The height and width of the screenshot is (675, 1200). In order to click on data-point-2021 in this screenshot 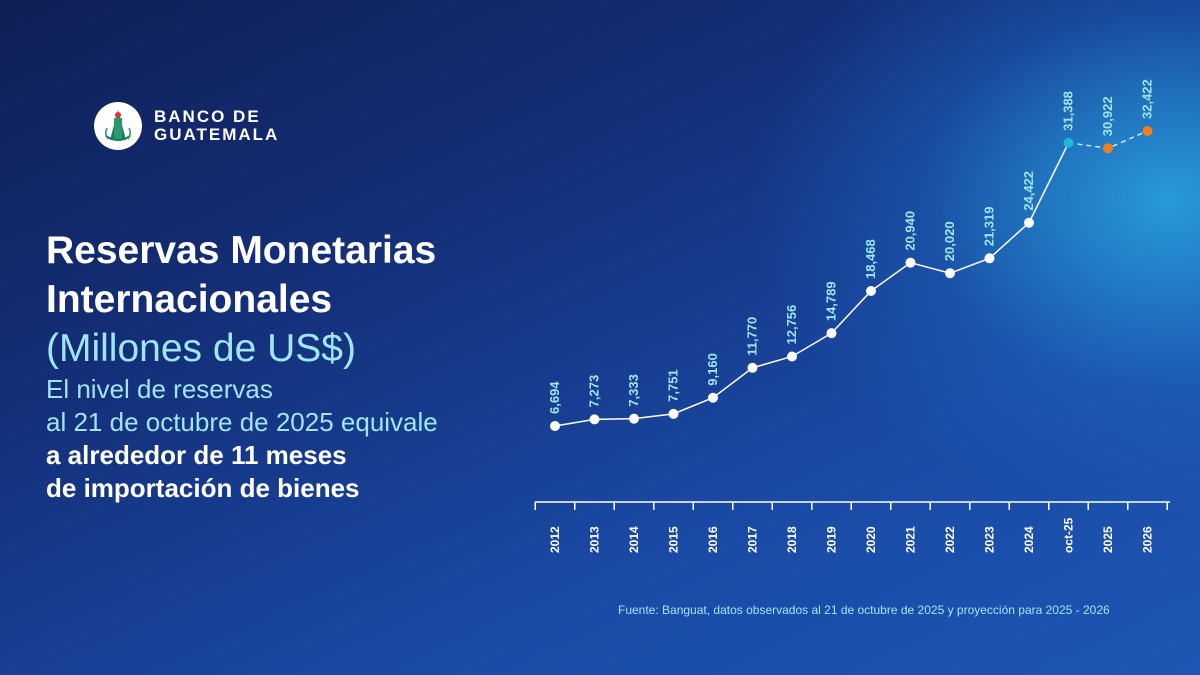, I will do `click(910, 262)`.